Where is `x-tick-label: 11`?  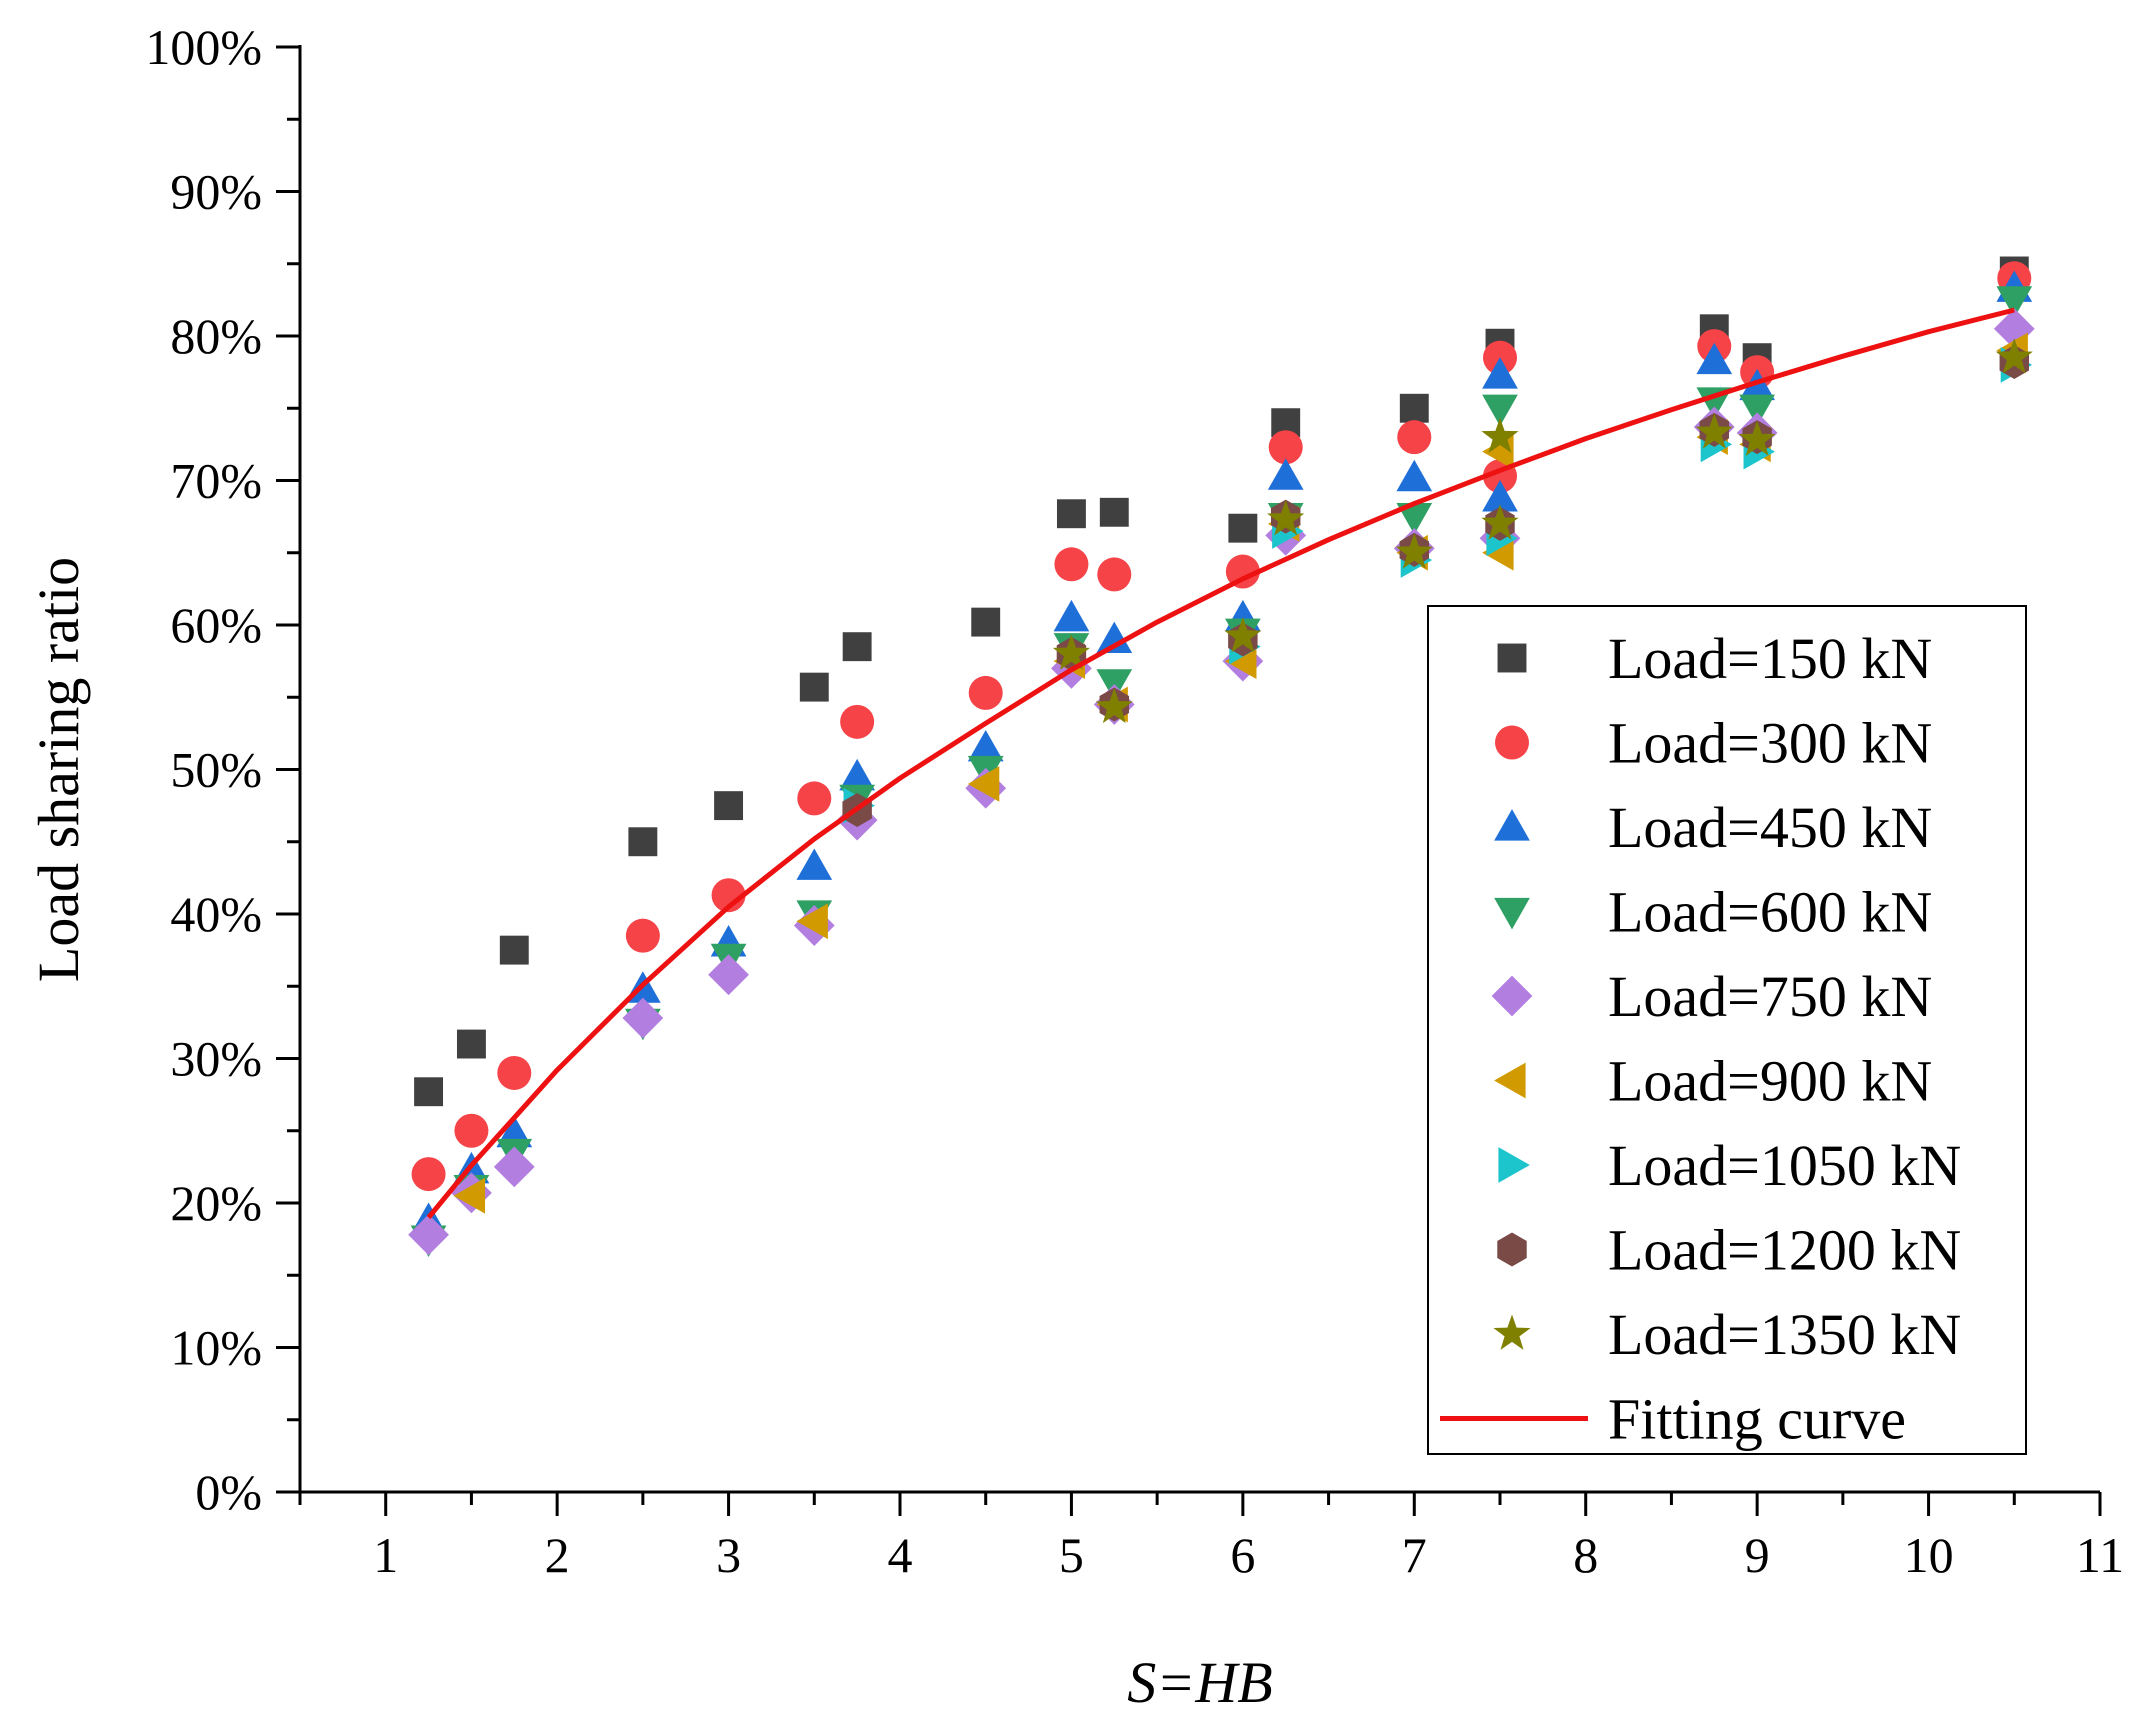
x-tick-label: 11 is located at coordinates (2100, 1555).